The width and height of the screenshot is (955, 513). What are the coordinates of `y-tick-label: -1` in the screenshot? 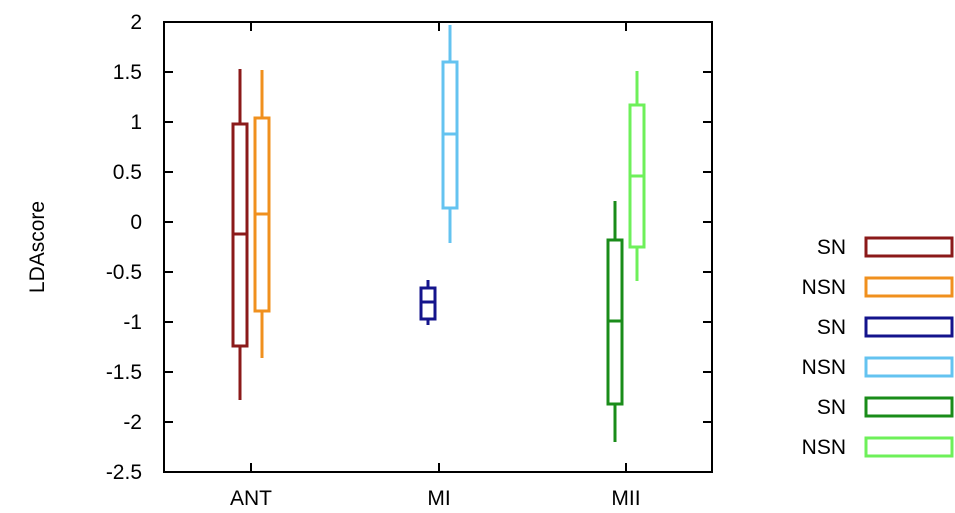 It's located at (132, 322).